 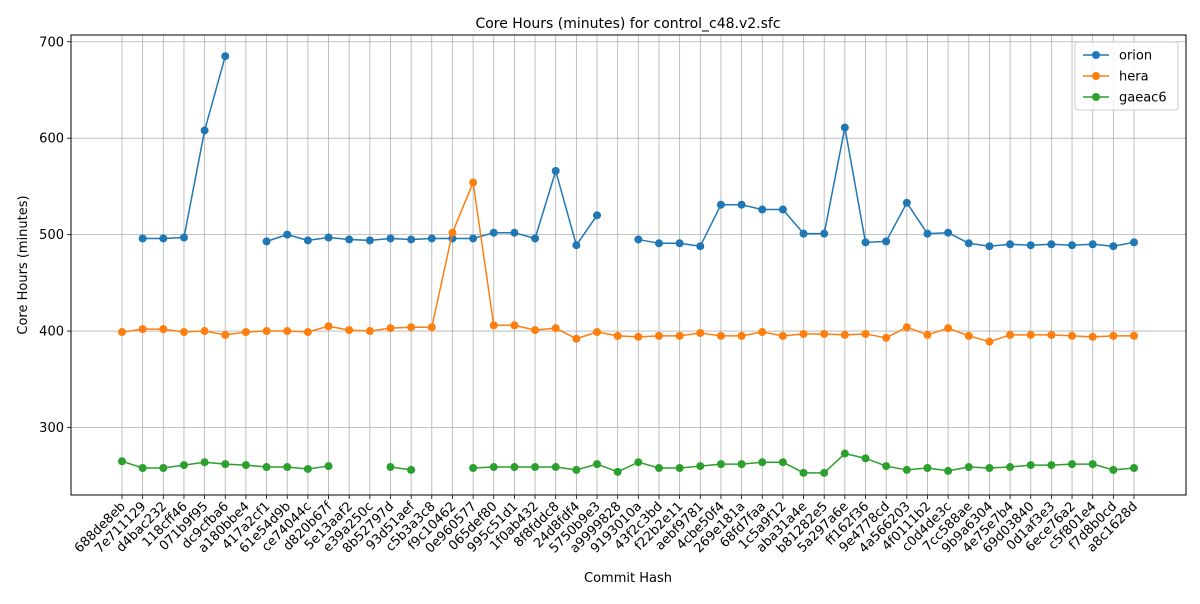 I want to click on y-axis-label: Core Hours (minutes), so click(x=23, y=264).